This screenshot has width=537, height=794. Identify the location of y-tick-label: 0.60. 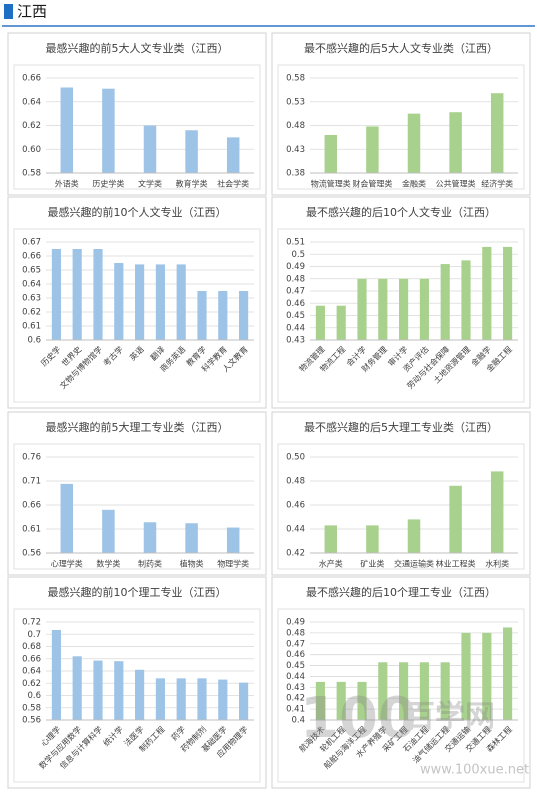
(31, 150).